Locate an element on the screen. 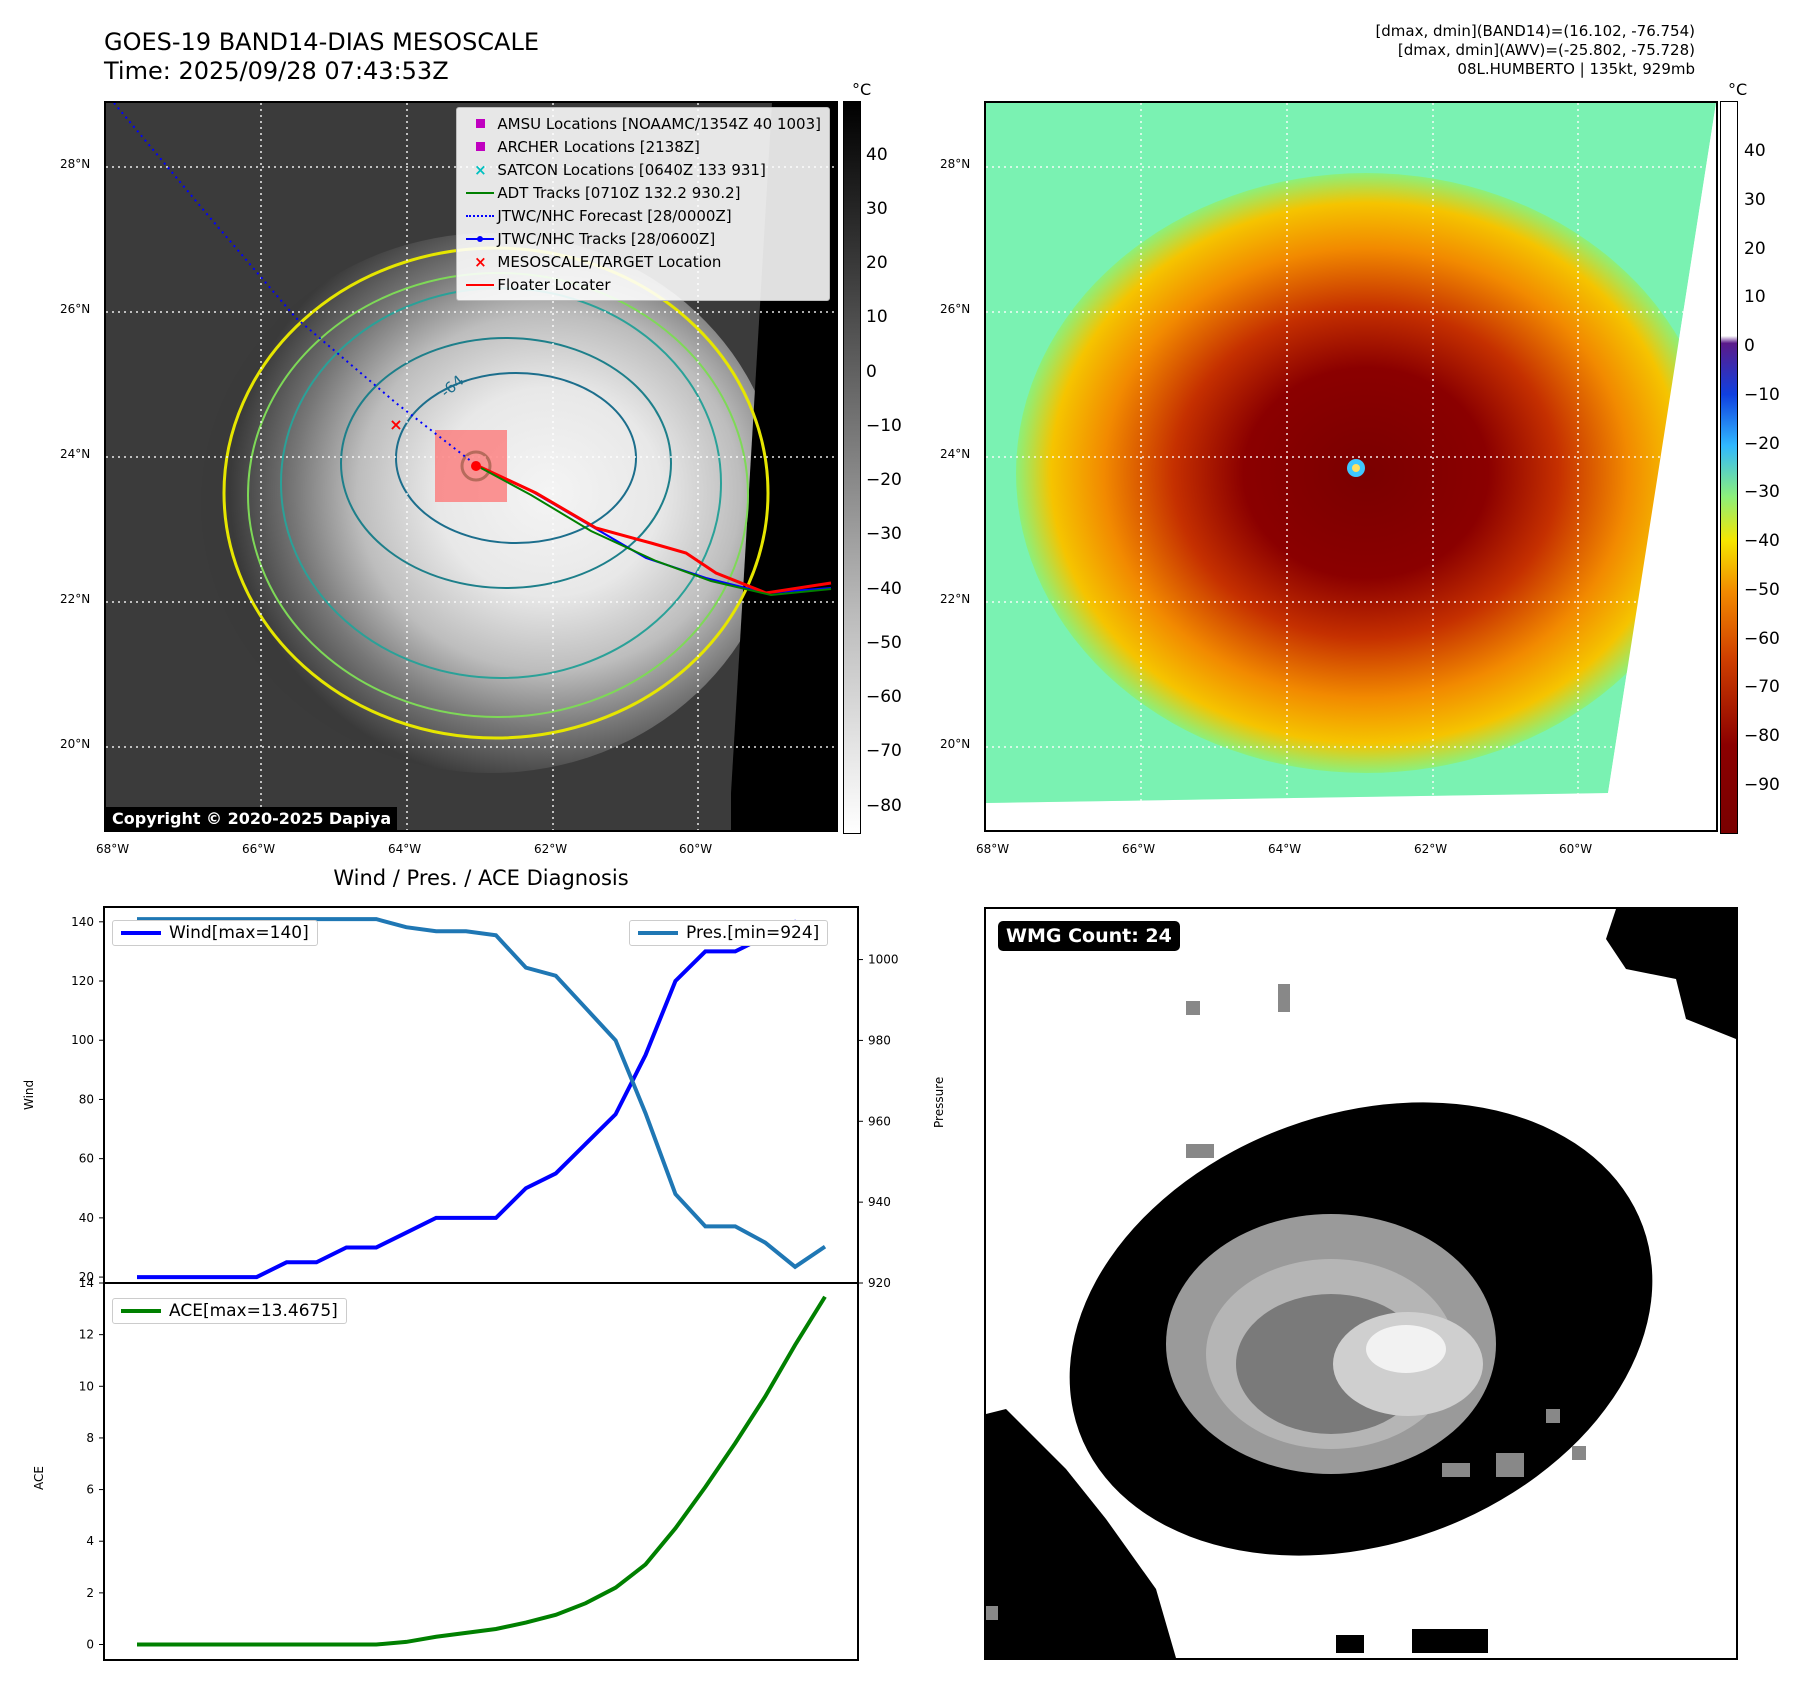 The image size is (1797, 1690). ace-tick-label: 14 is located at coordinates (86, 1283).